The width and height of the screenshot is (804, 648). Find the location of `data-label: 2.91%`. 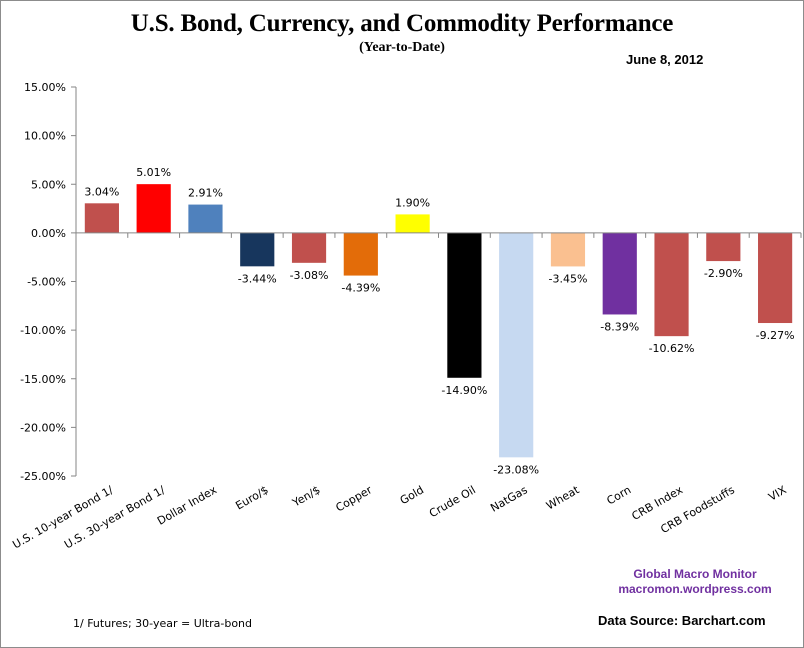

data-label: 2.91% is located at coordinates (205, 193).